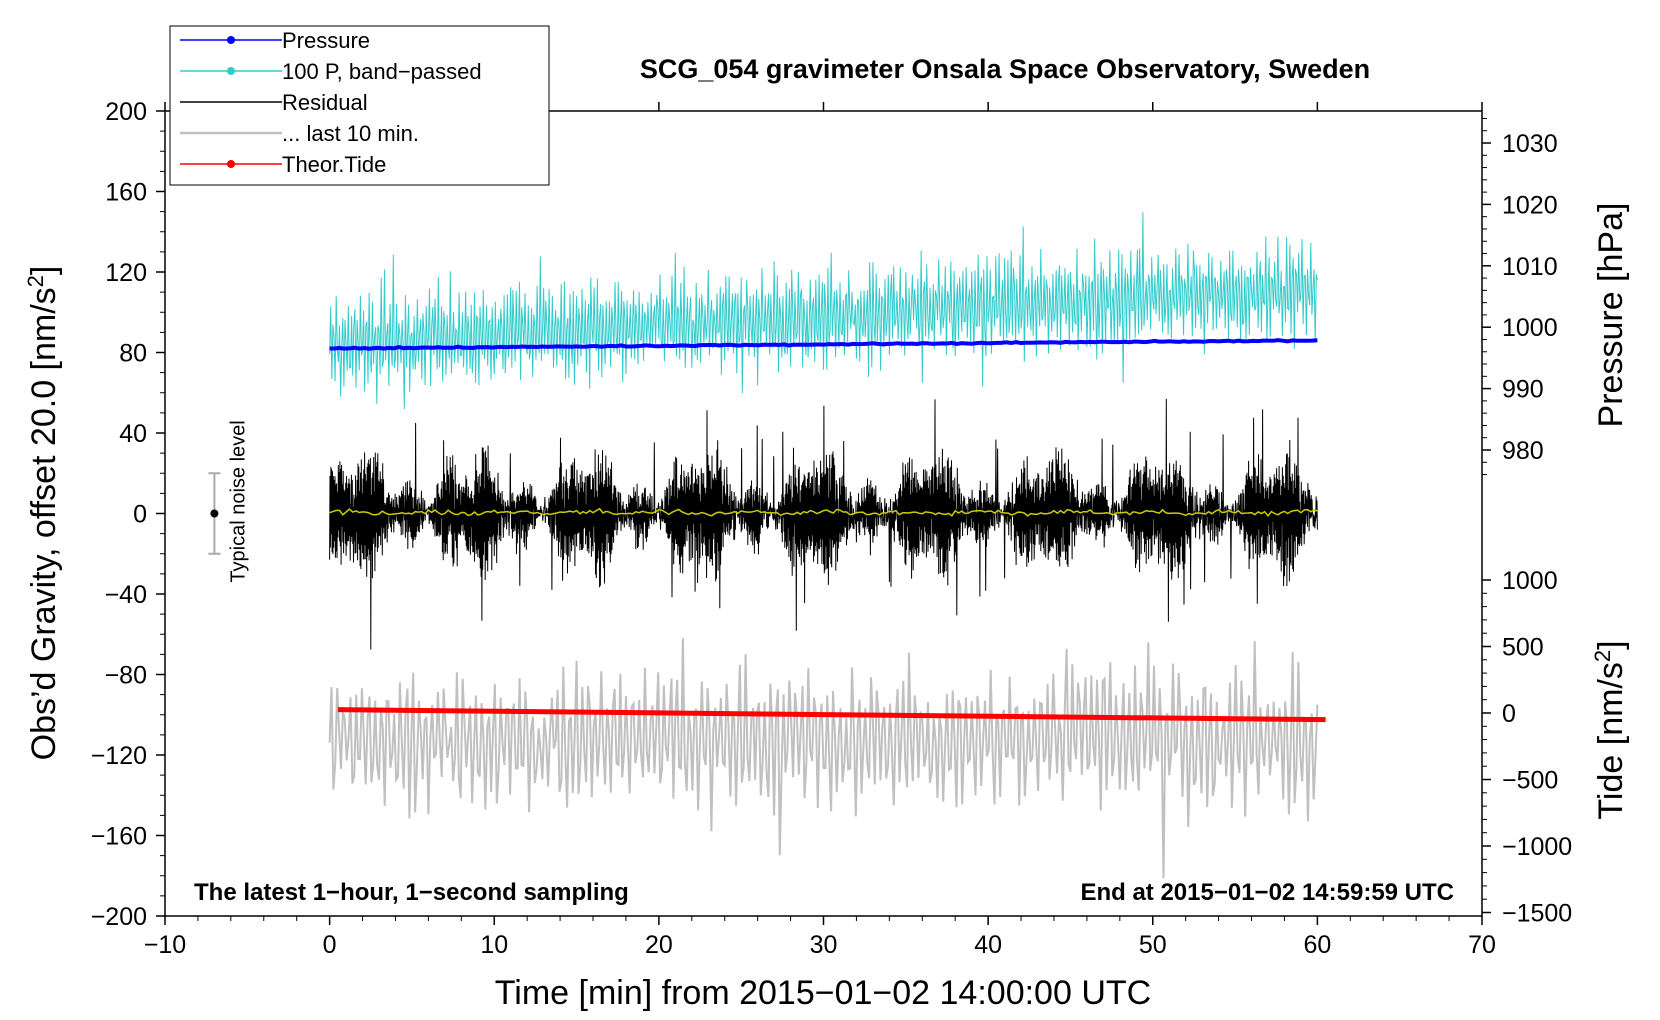 The image size is (1660, 1020). I want to click on x-tick-label: −10, so click(165, 945).